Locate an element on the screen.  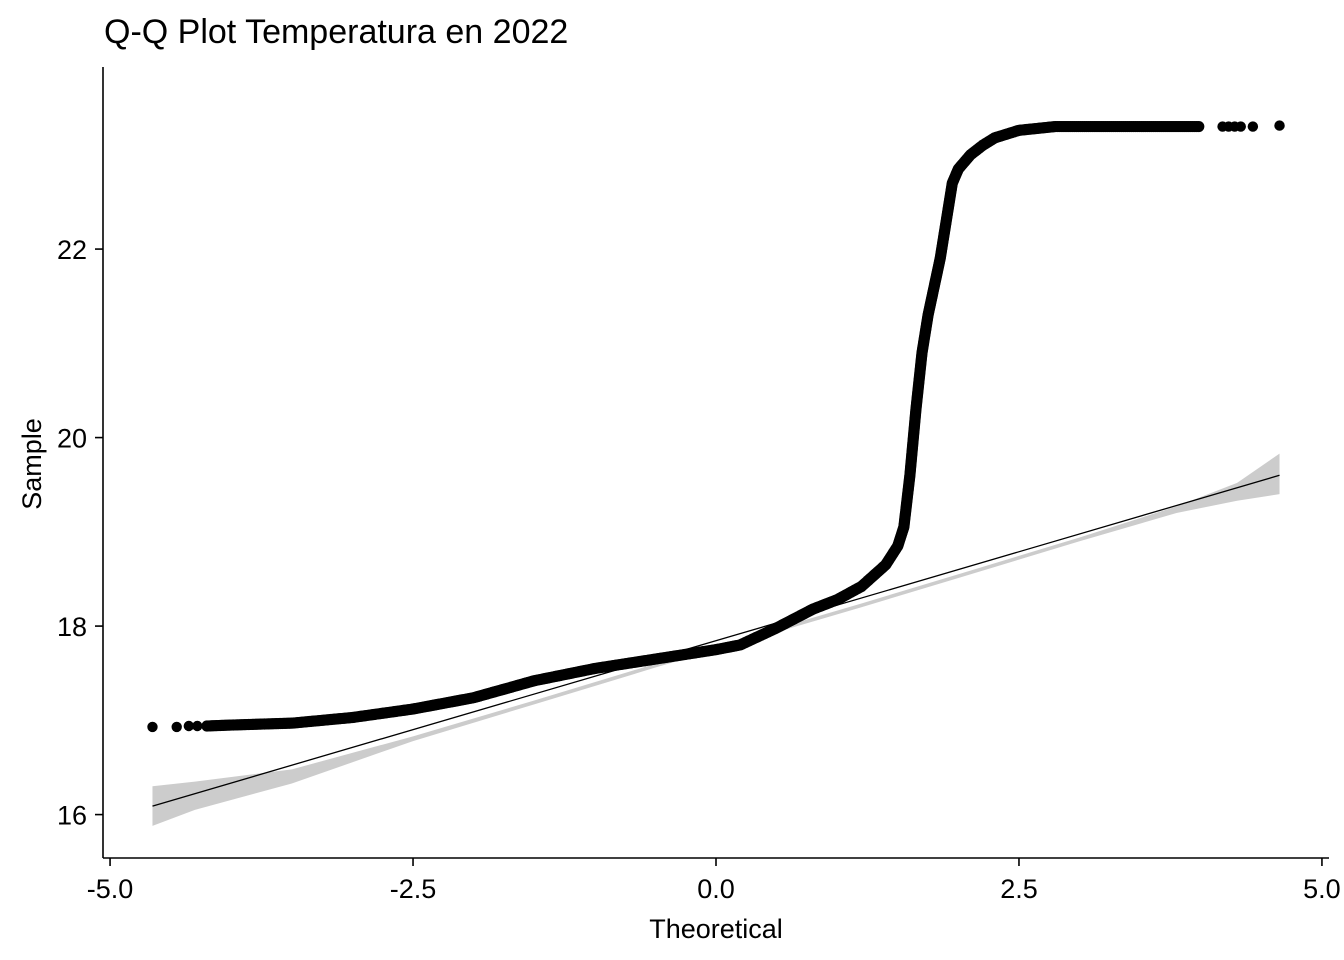
x-tick-label: 2.5 is located at coordinates (1019, 889).